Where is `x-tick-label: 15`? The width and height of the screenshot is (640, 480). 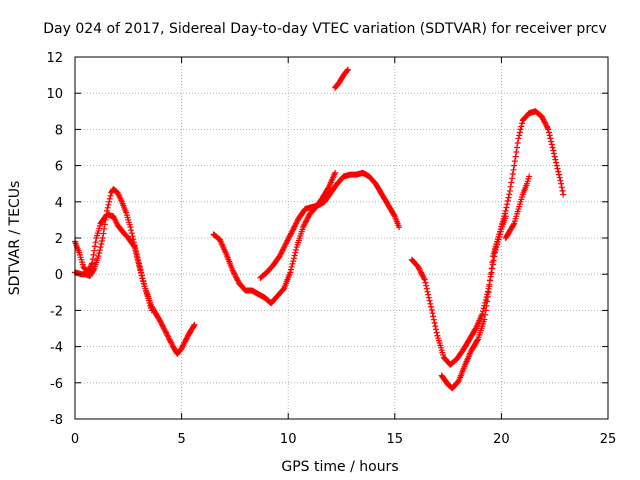 x-tick-label: 15 is located at coordinates (395, 439).